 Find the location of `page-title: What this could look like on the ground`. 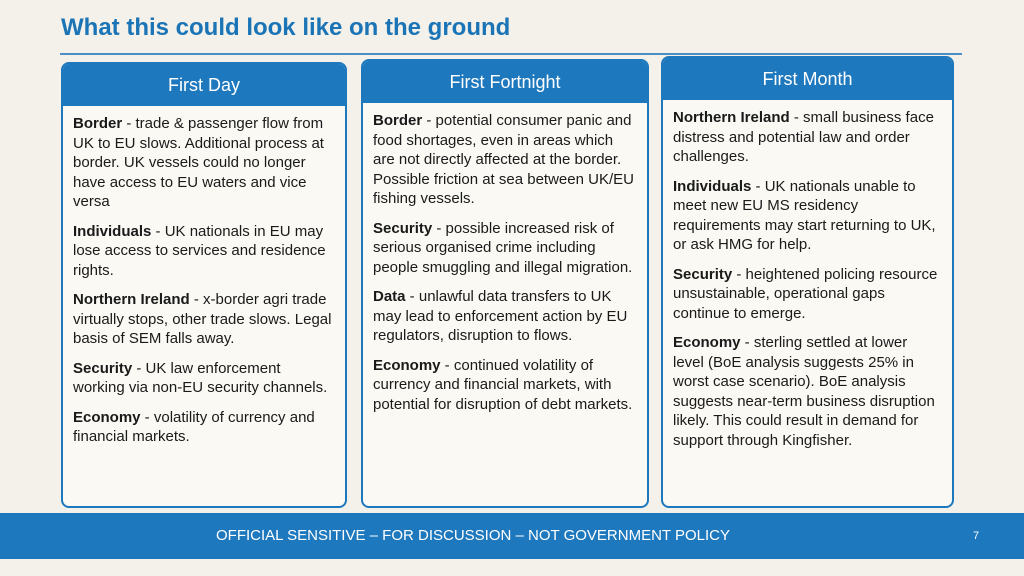

page-title: What this could look like on the ground is located at coordinates (286, 27).